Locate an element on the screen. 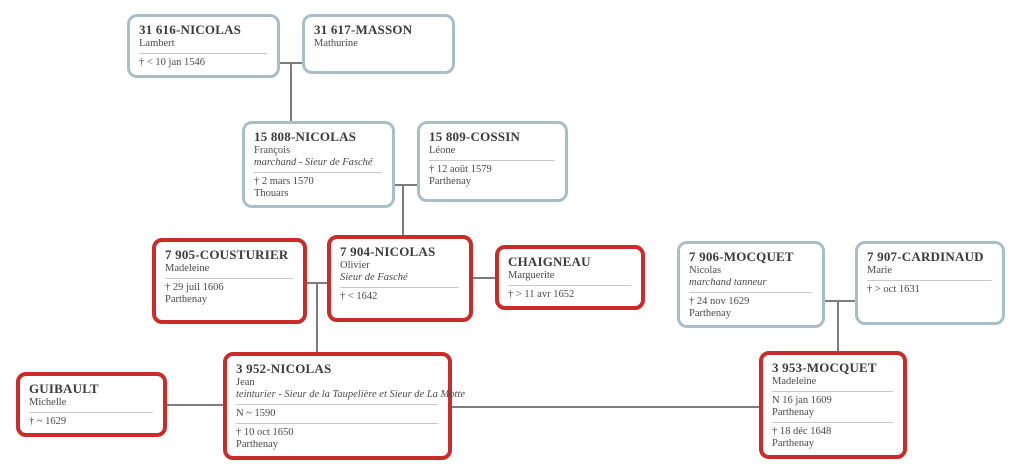 This screenshot has height=476, width=1024. person-detail: N 16 jan 1609 is located at coordinates (802, 400).